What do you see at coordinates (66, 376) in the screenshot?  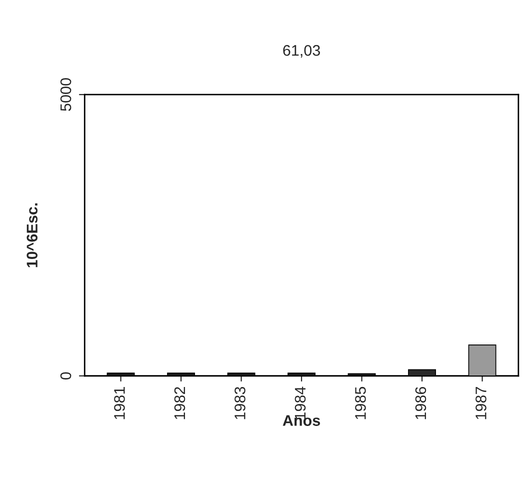 I see `y-tick-label: 0` at bounding box center [66, 376].